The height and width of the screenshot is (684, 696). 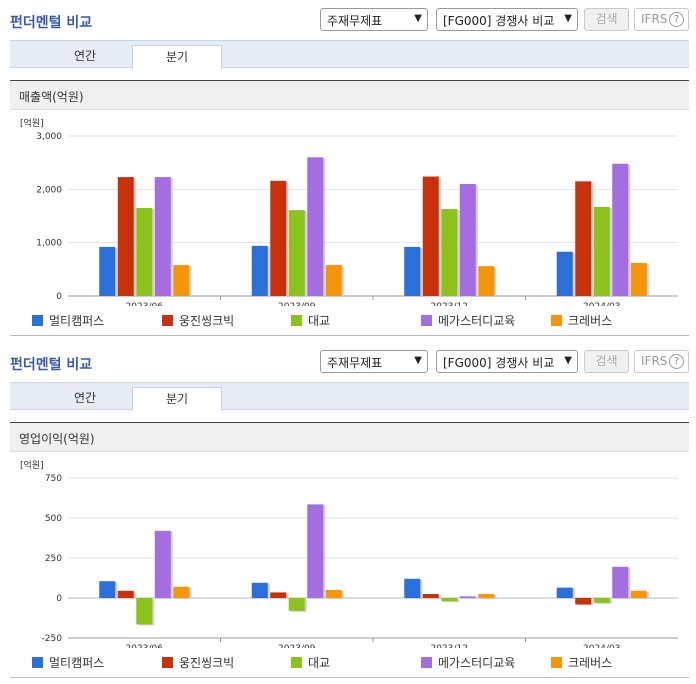 What do you see at coordinates (53, 559) in the screenshot?
I see `y-tick-label: 250` at bounding box center [53, 559].